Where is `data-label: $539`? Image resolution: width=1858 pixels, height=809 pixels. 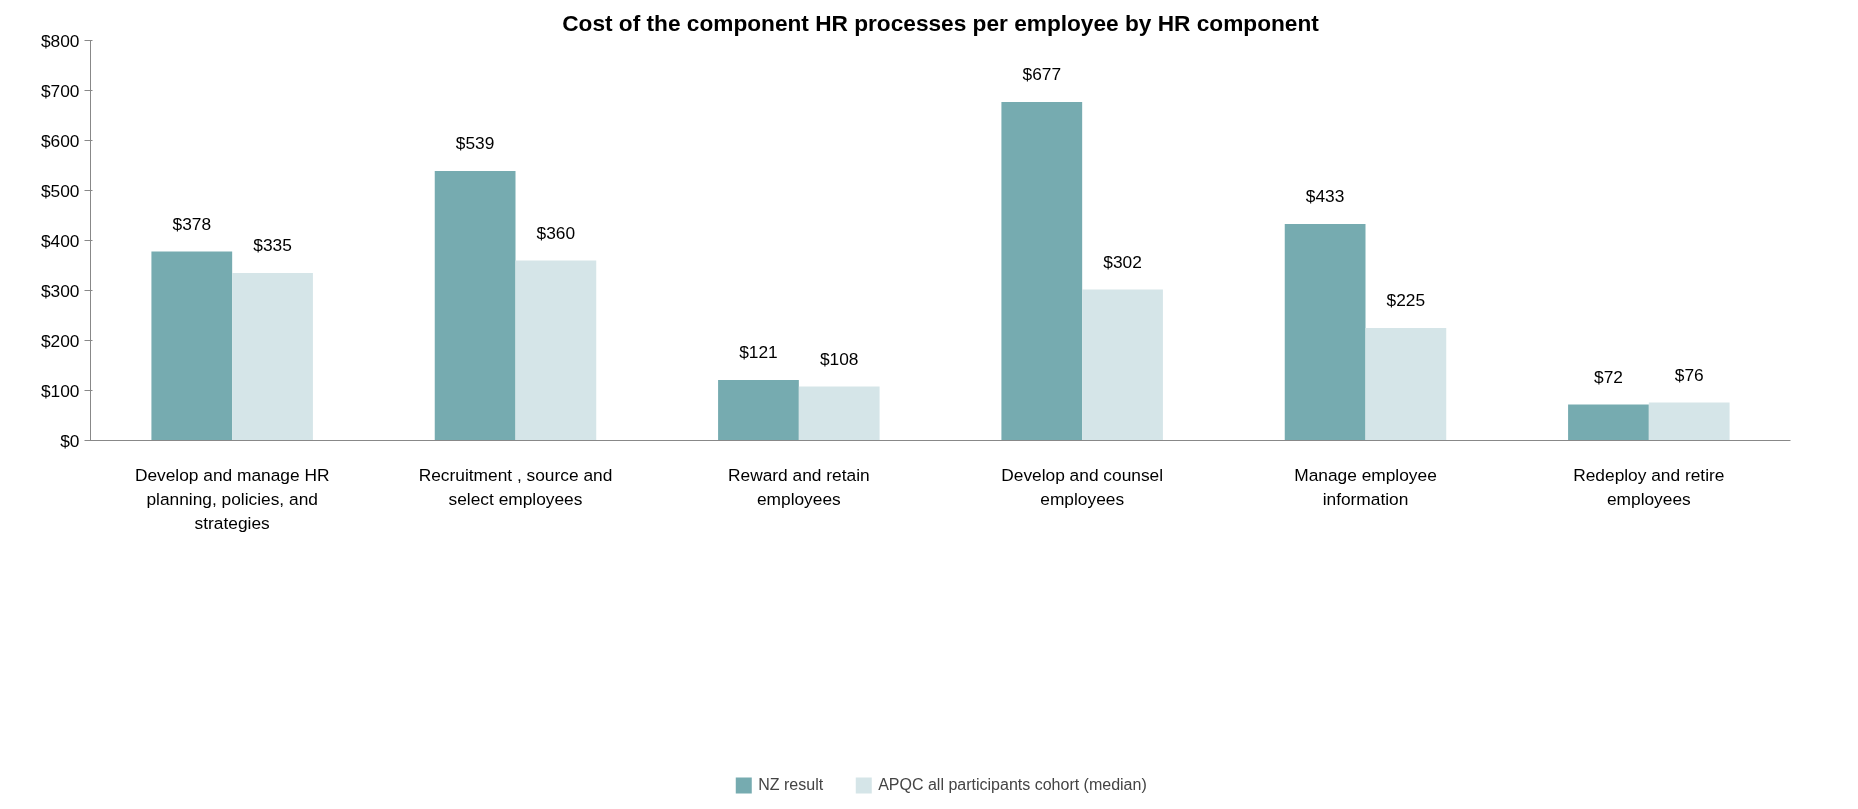
data-label: $539 is located at coordinates (475, 143).